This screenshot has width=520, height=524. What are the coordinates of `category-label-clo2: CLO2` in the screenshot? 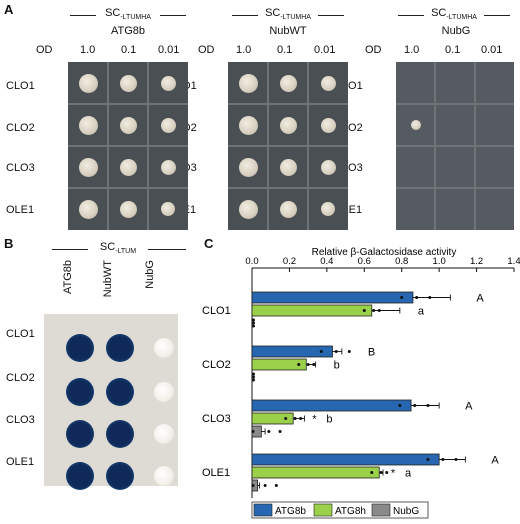 It's located at (216, 365).